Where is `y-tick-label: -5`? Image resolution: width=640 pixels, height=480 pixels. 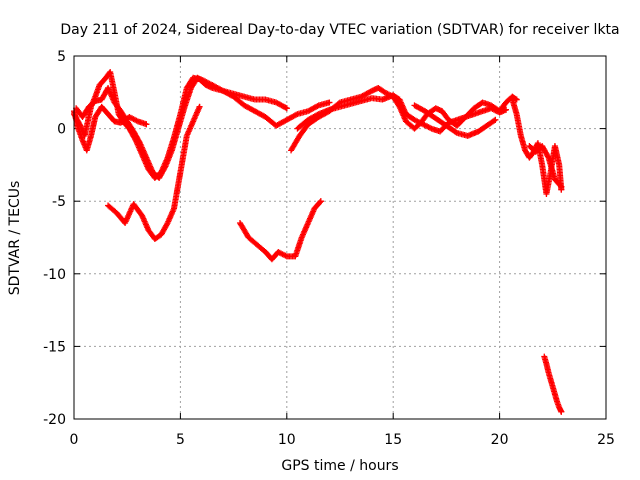 y-tick-label: -5 is located at coordinates (59, 202).